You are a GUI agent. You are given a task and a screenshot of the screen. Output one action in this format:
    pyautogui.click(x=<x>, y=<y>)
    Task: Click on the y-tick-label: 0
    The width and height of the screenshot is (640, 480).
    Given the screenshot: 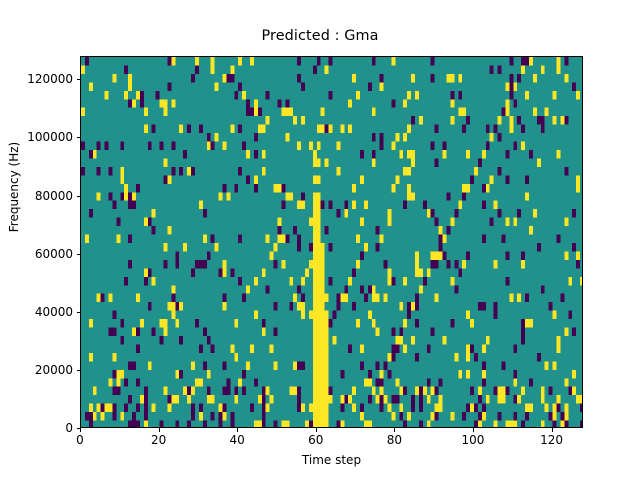 What is the action you would take?
    pyautogui.click(x=69, y=428)
    